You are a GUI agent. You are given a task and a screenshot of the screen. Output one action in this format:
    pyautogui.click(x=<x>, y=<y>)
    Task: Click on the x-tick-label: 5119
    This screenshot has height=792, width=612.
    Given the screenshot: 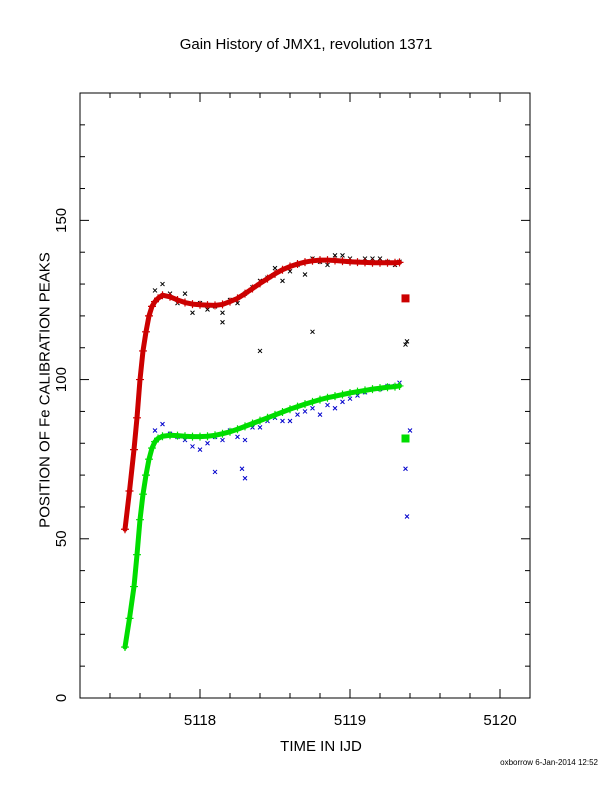 What is the action you would take?
    pyautogui.click(x=350, y=720)
    